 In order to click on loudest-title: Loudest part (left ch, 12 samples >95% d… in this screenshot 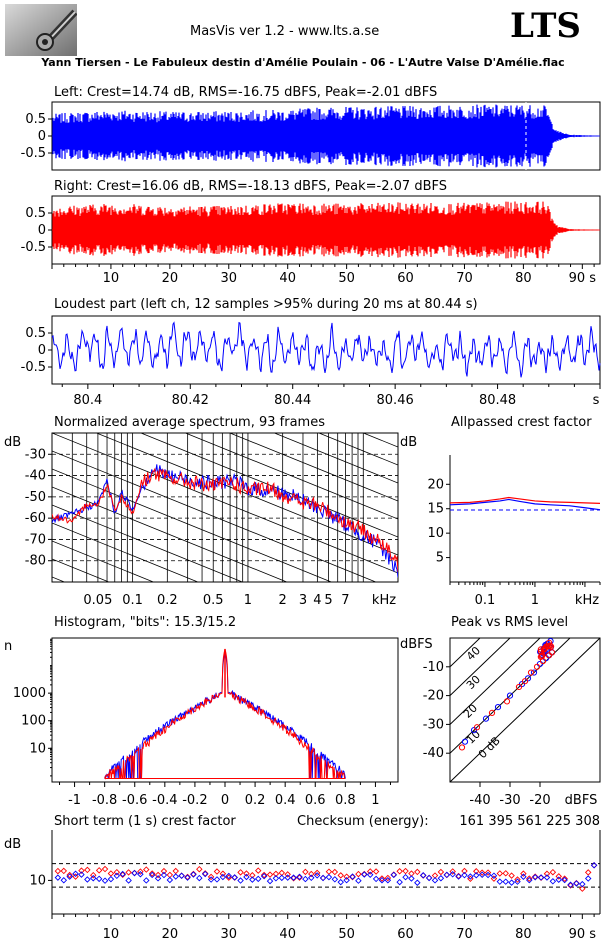, I will do `click(266, 304)`.